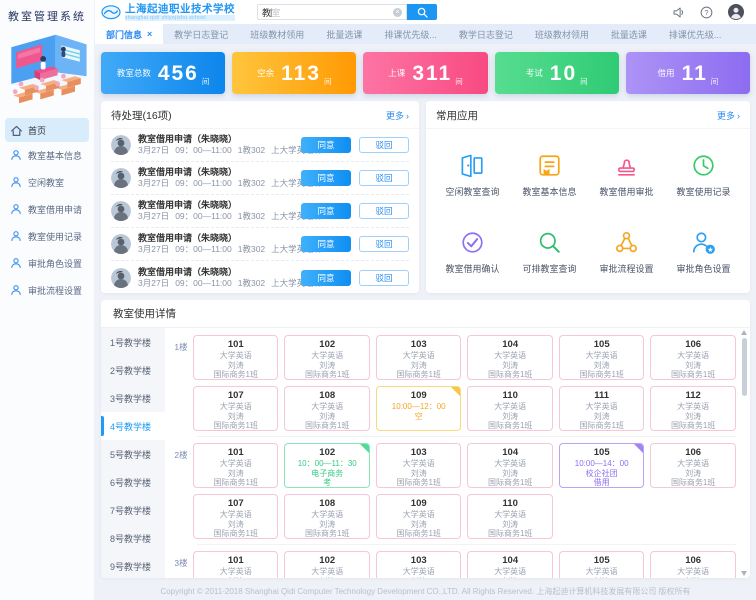 The image size is (756, 600). What do you see at coordinates (510, 344) in the screenshot?
I see `room-number: 104` at bounding box center [510, 344].